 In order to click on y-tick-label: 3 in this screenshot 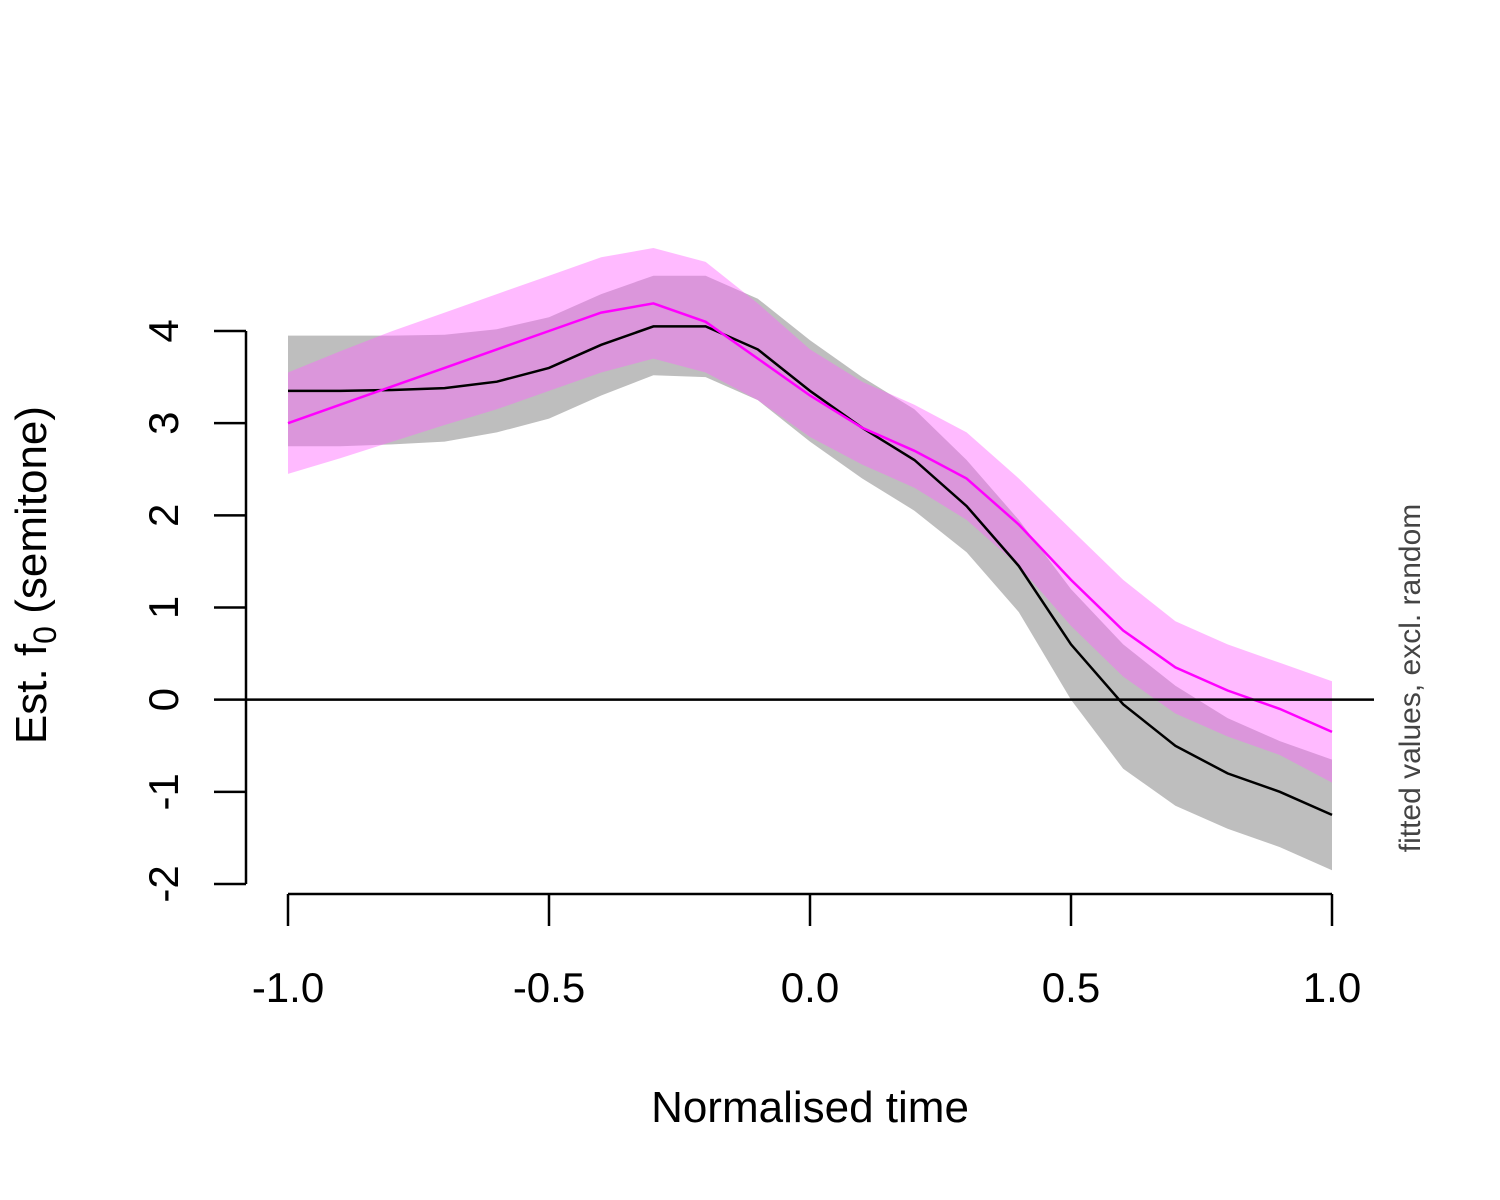, I will do `click(163, 422)`.